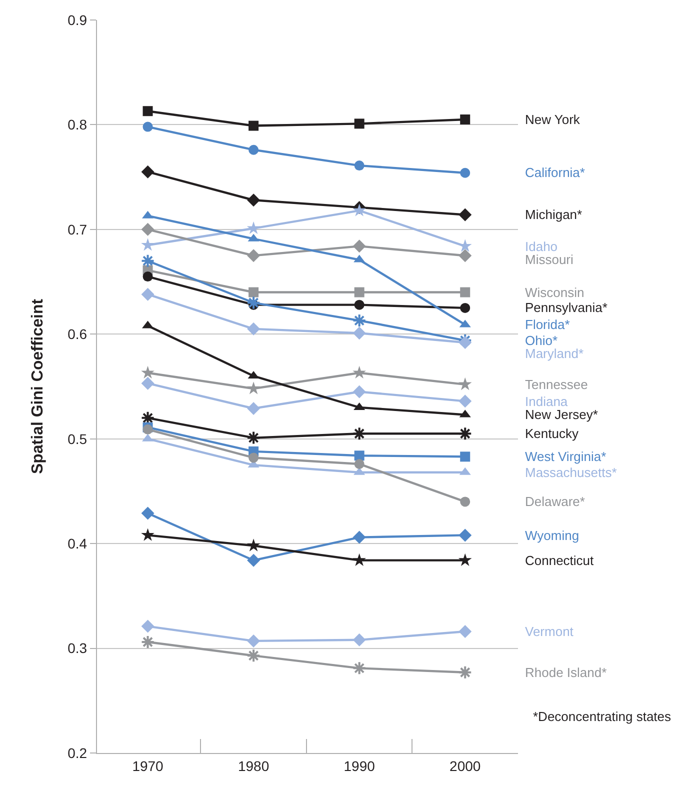 This screenshot has width=677, height=788. What do you see at coordinates (559, 560) in the screenshot?
I see `text: Connecticut` at bounding box center [559, 560].